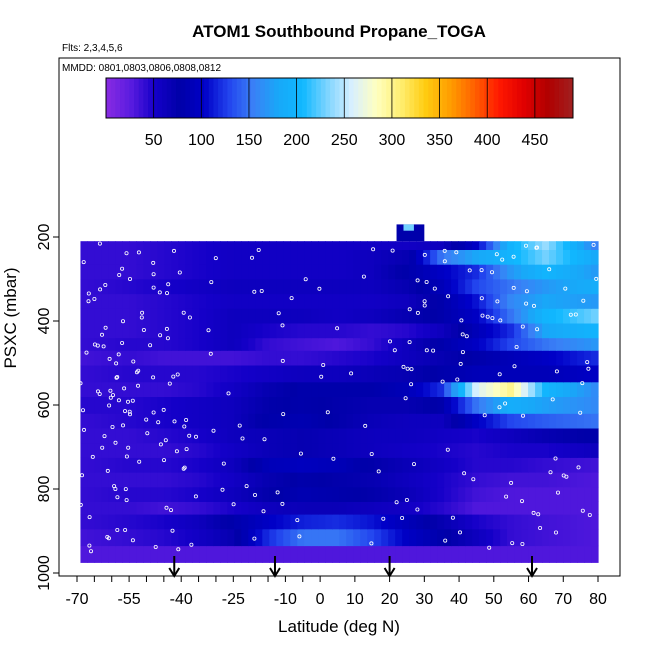 The width and height of the screenshot is (650, 650). I want to click on colorbar-tick-label: 400, so click(487, 140).